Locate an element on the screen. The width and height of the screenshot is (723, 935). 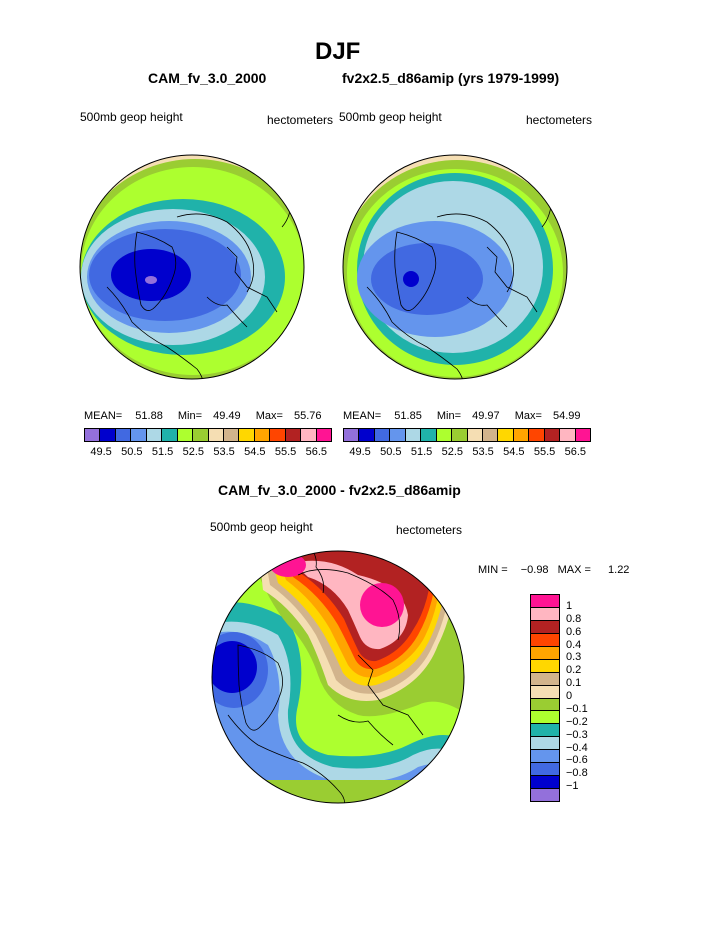
colorbar-tick-label: −0.2 is located at coordinates (577, 721).